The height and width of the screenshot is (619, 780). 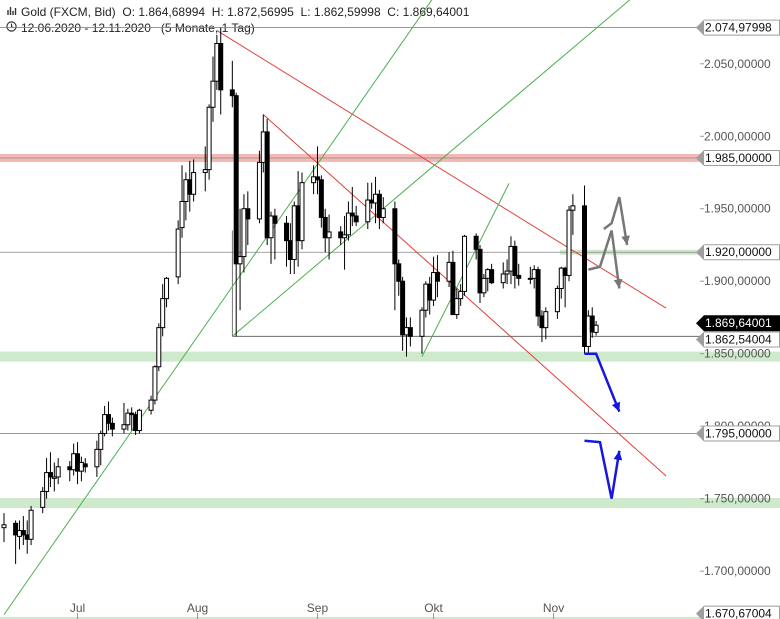 I want to click on period-label: (5 Monate, 1 Tag), so click(x=207, y=28).